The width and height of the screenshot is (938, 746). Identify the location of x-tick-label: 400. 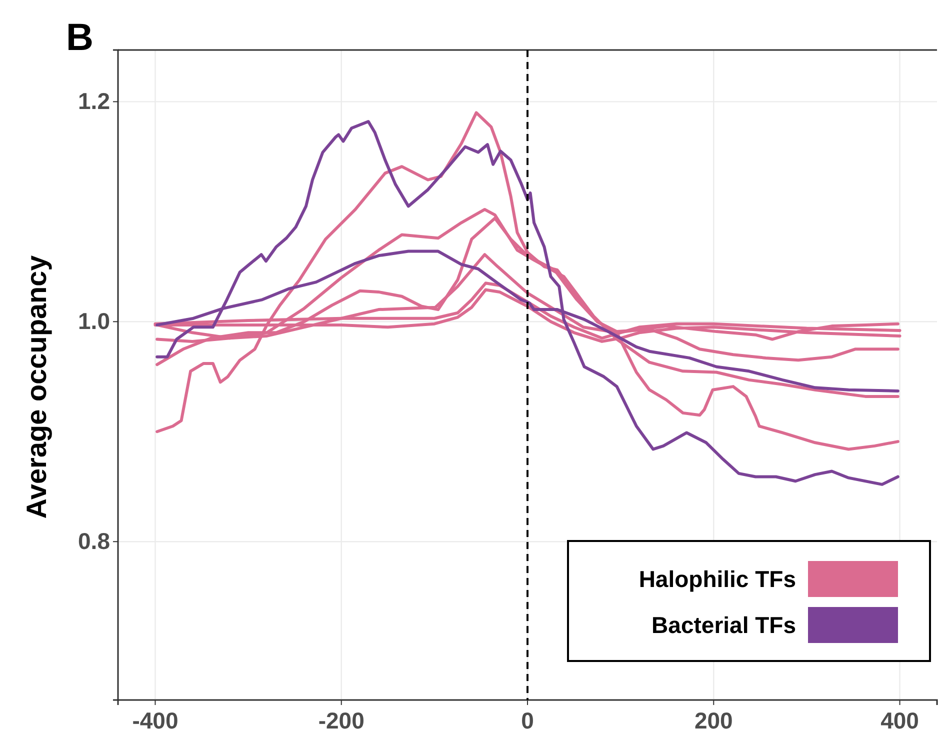
(899, 721).